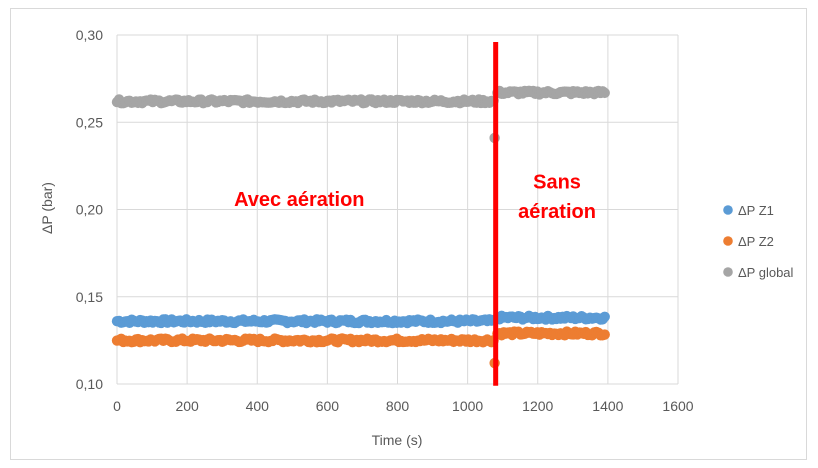 The height and width of the screenshot is (468, 818). Describe the element at coordinates (557, 212) in the screenshot. I see `annotation-text: aération` at that location.